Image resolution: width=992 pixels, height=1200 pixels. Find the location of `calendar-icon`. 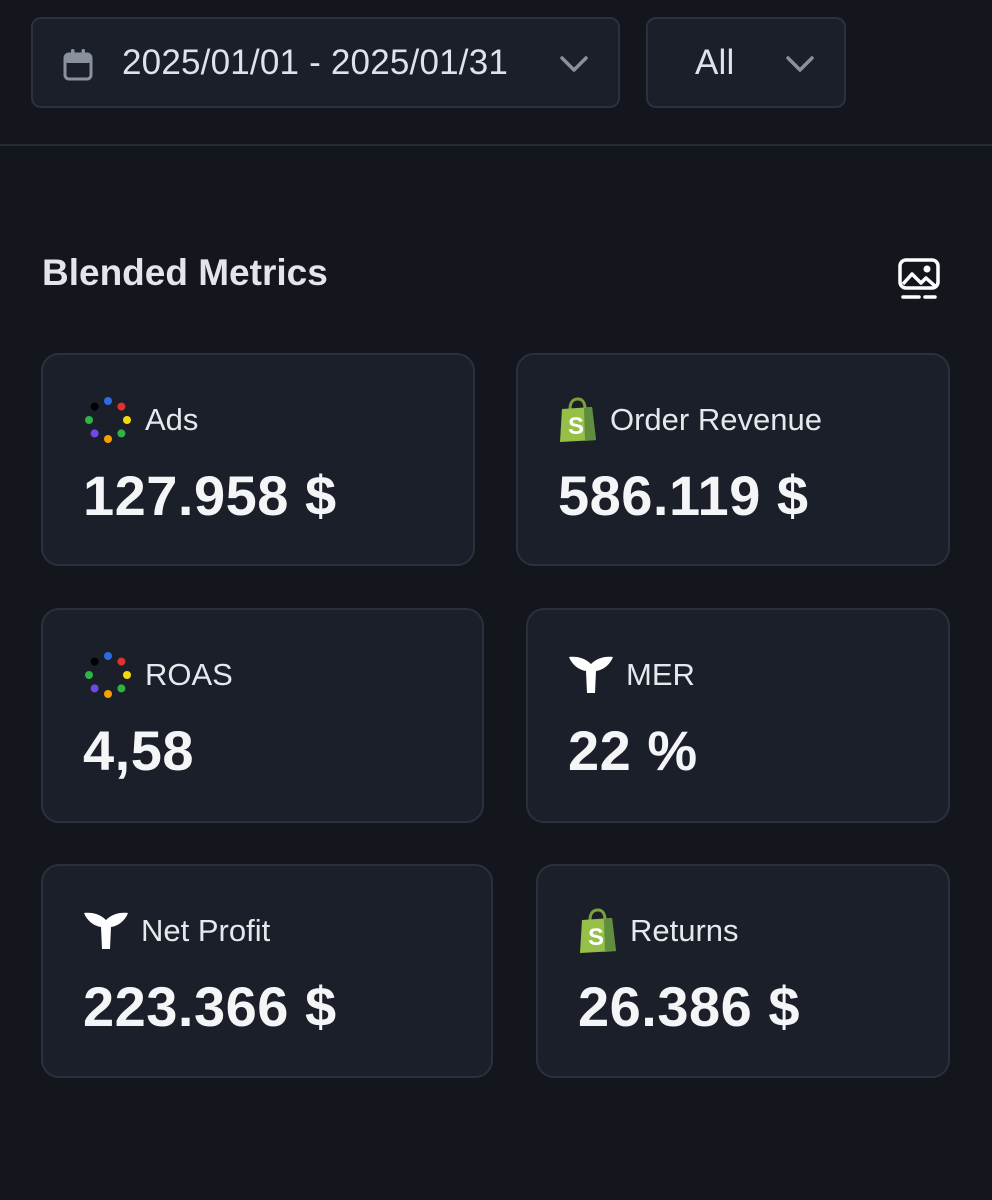

calendar-icon is located at coordinates (78, 67).